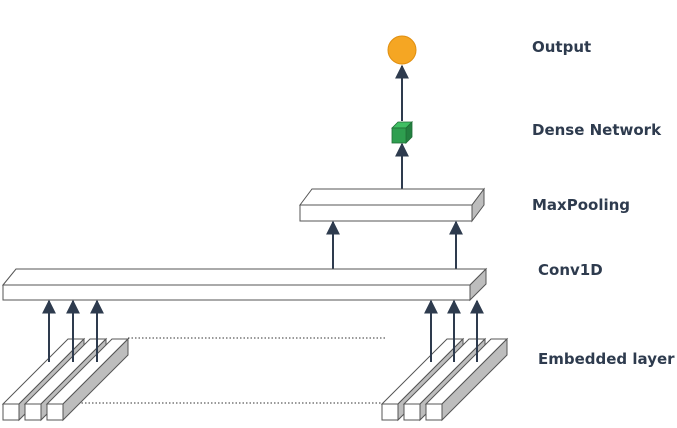 This screenshot has height=428, width=677. What do you see at coordinates (255, 379) in the screenshot?
I see `embedded-layer` at bounding box center [255, 379].